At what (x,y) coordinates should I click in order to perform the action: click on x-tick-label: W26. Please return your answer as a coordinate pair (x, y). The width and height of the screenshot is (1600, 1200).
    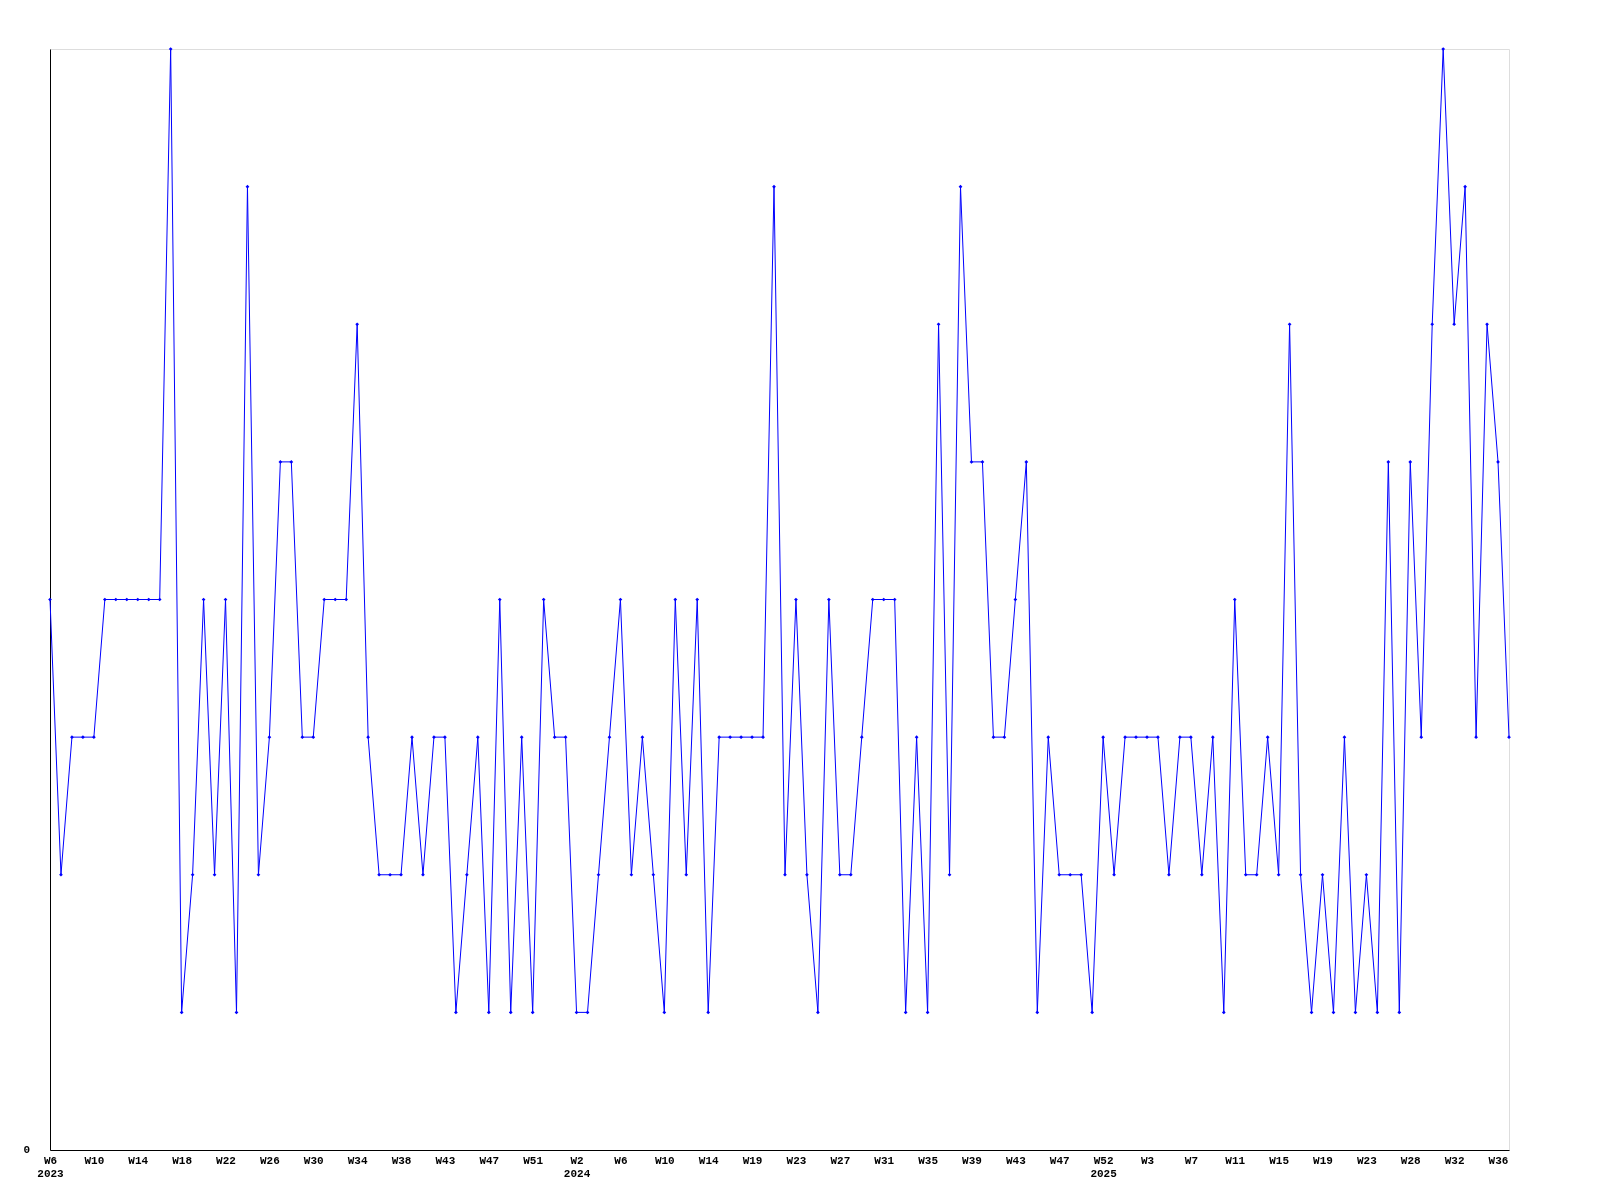
    Looking at the image, I should click on (269, 1160).